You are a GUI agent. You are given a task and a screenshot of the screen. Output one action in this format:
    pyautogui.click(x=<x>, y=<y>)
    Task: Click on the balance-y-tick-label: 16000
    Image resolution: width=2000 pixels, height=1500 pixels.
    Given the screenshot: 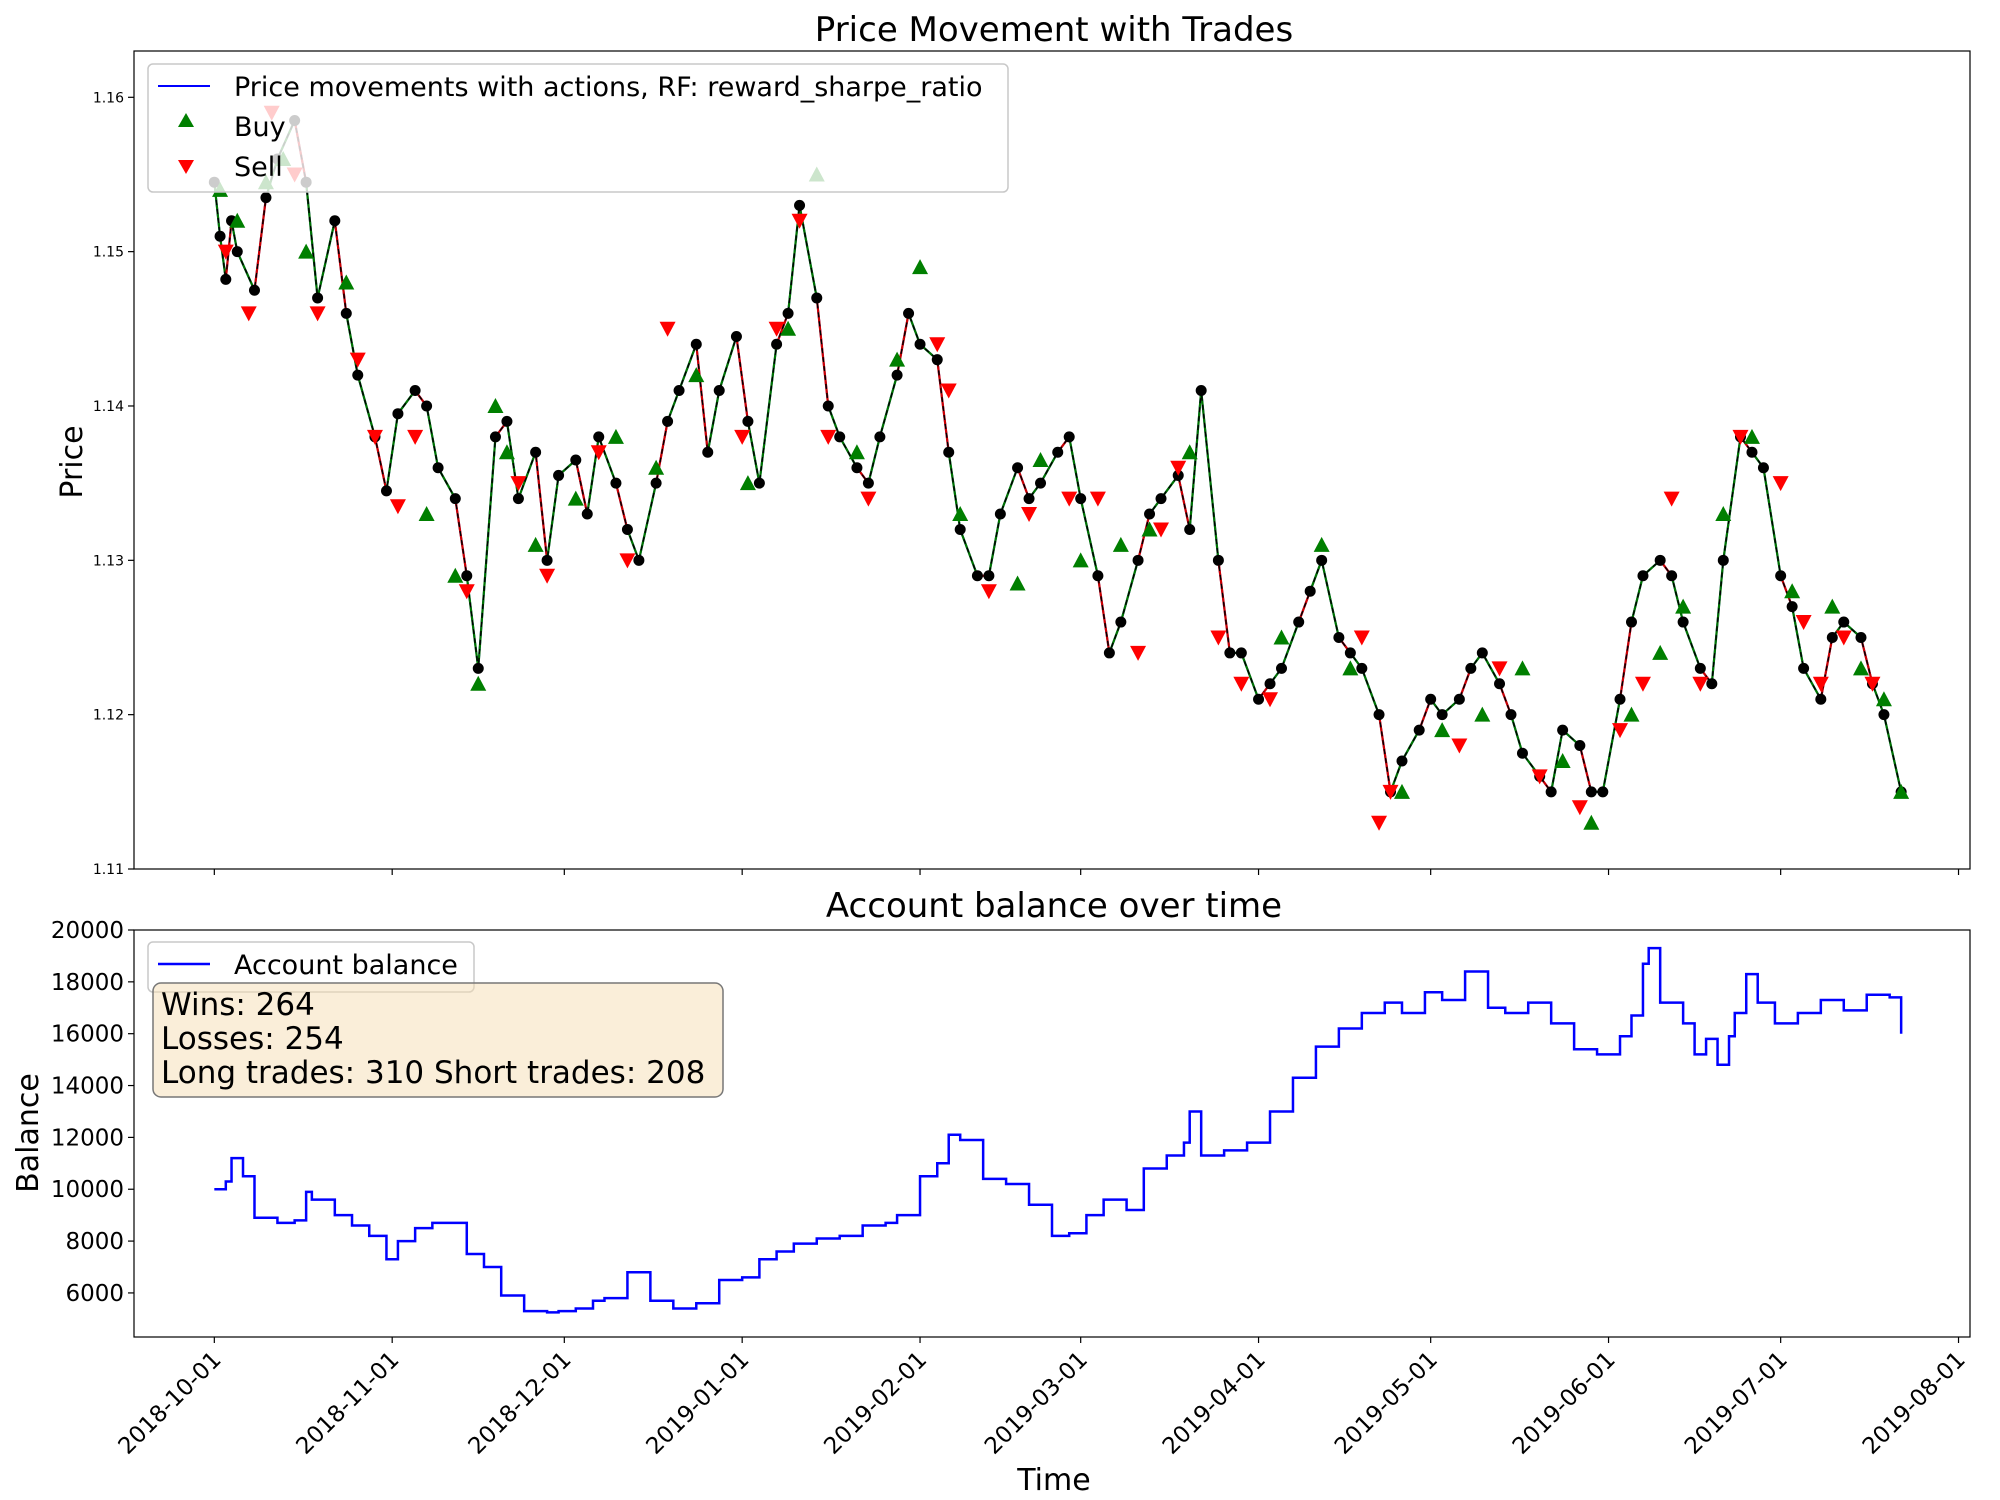 What is the action you would take?
    pyautogui.click(x=87, y=1035)
    